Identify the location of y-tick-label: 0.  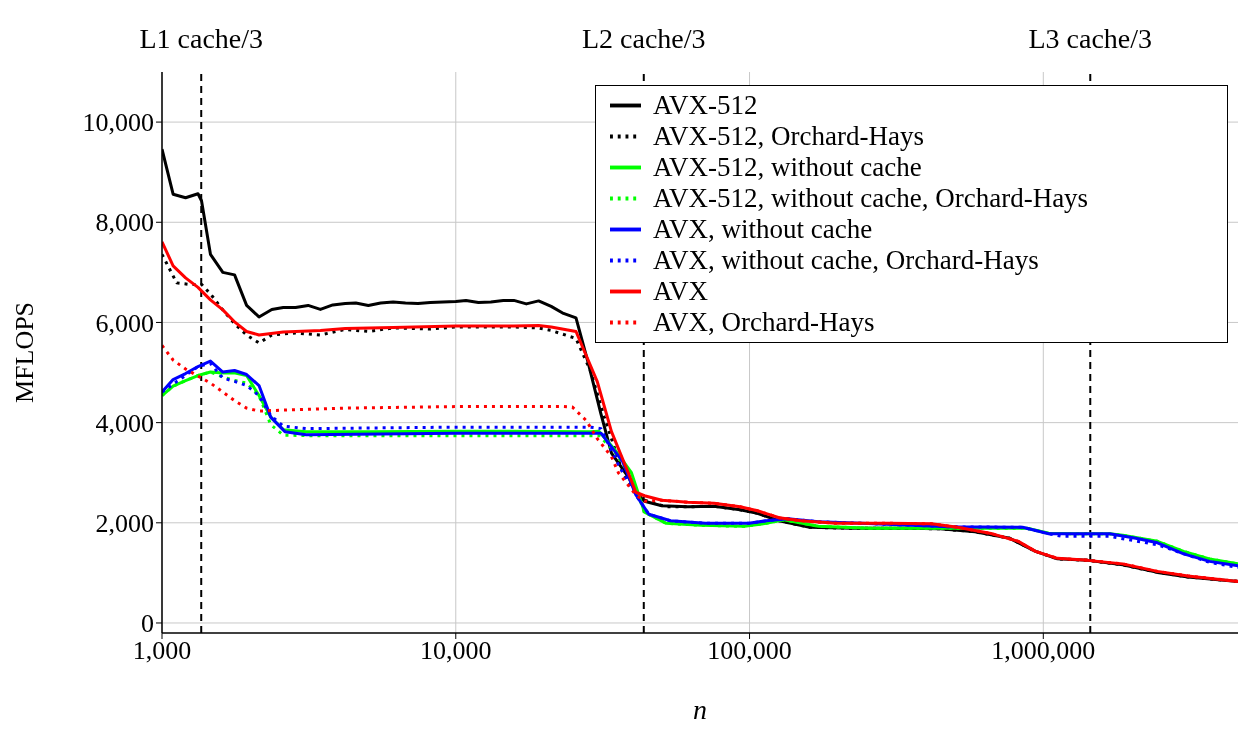
(147, 624).